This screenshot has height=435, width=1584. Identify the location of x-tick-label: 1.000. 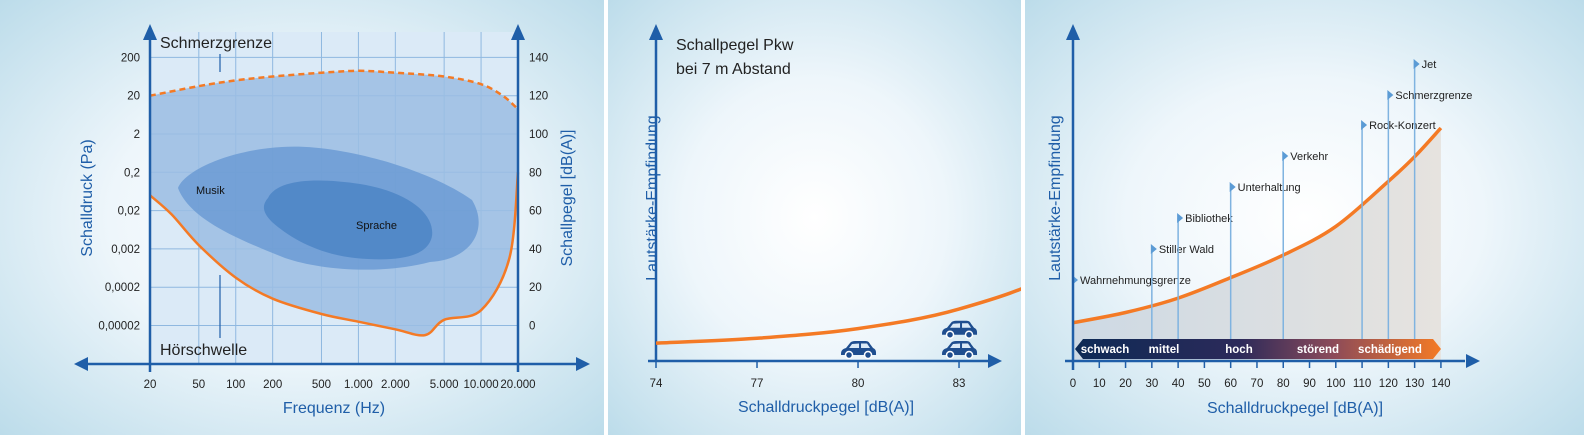
(358, 385).